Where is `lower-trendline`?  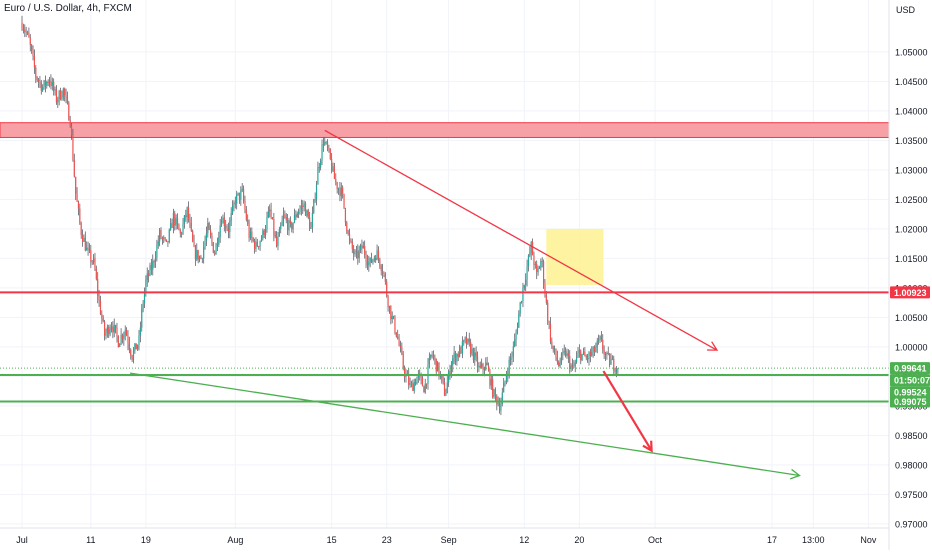 lower-trendline is located at coordinates (464, 424).